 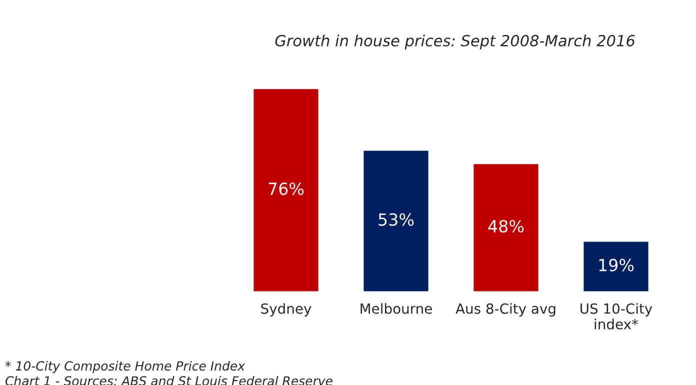 I want to click on text: * 10-City Composite Home Price Index, so click(x=125, y=367).